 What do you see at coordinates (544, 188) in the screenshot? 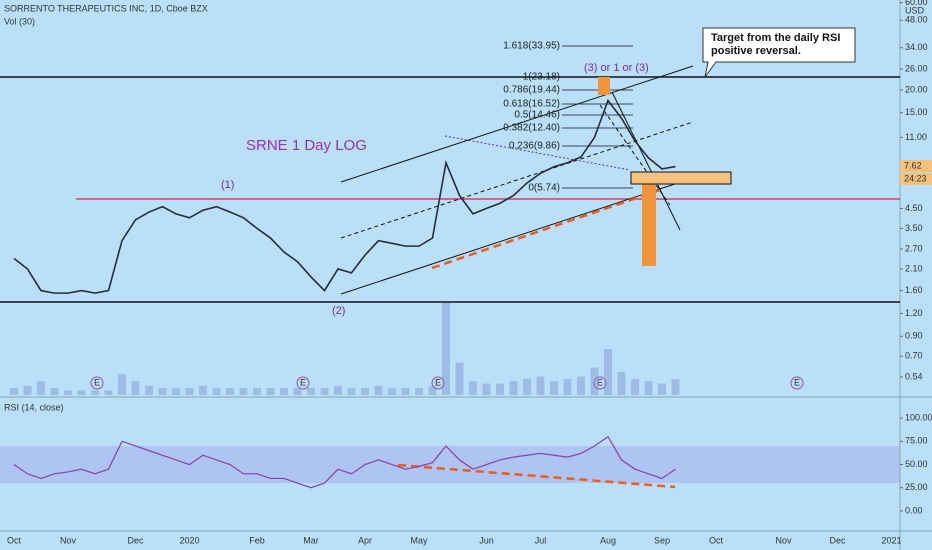
I see `fib-label: 0(5.74)` at bounding box center [544, 188].